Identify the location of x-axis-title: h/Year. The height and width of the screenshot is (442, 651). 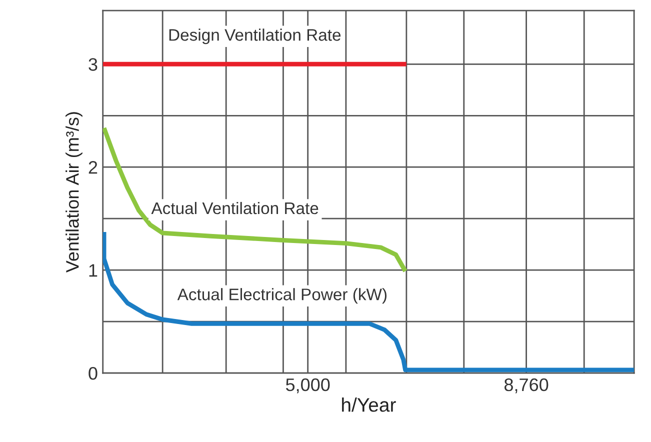
(369, 405).